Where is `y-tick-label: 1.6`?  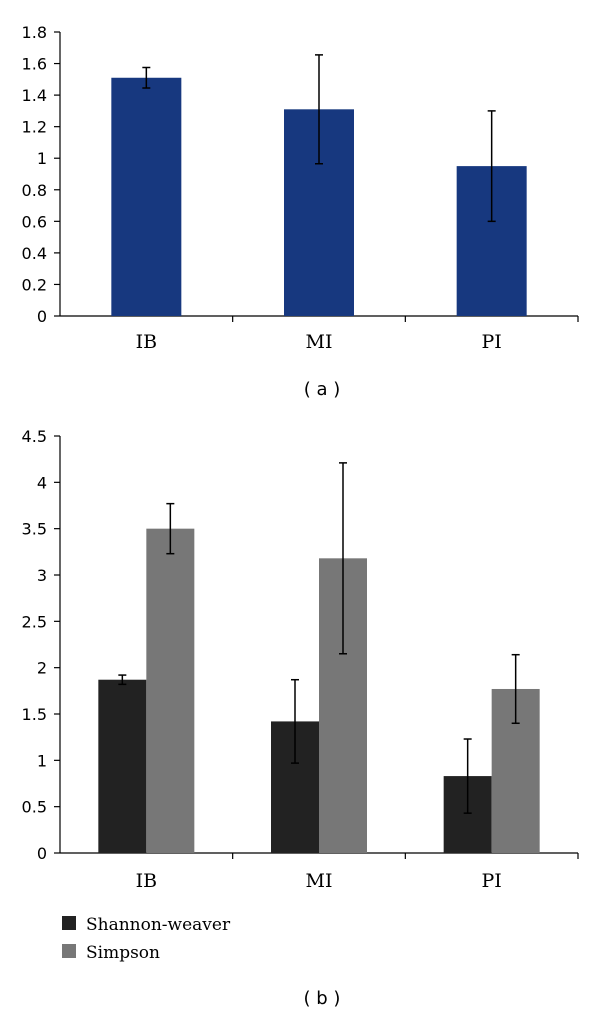
y-tick-label: 1.6 is located at coordinates (34, 64).